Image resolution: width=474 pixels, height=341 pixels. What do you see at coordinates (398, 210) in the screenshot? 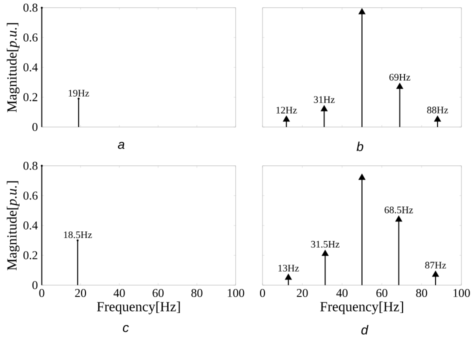
I see `annotation: 68.5Hz` at bounding box center [398, 210].